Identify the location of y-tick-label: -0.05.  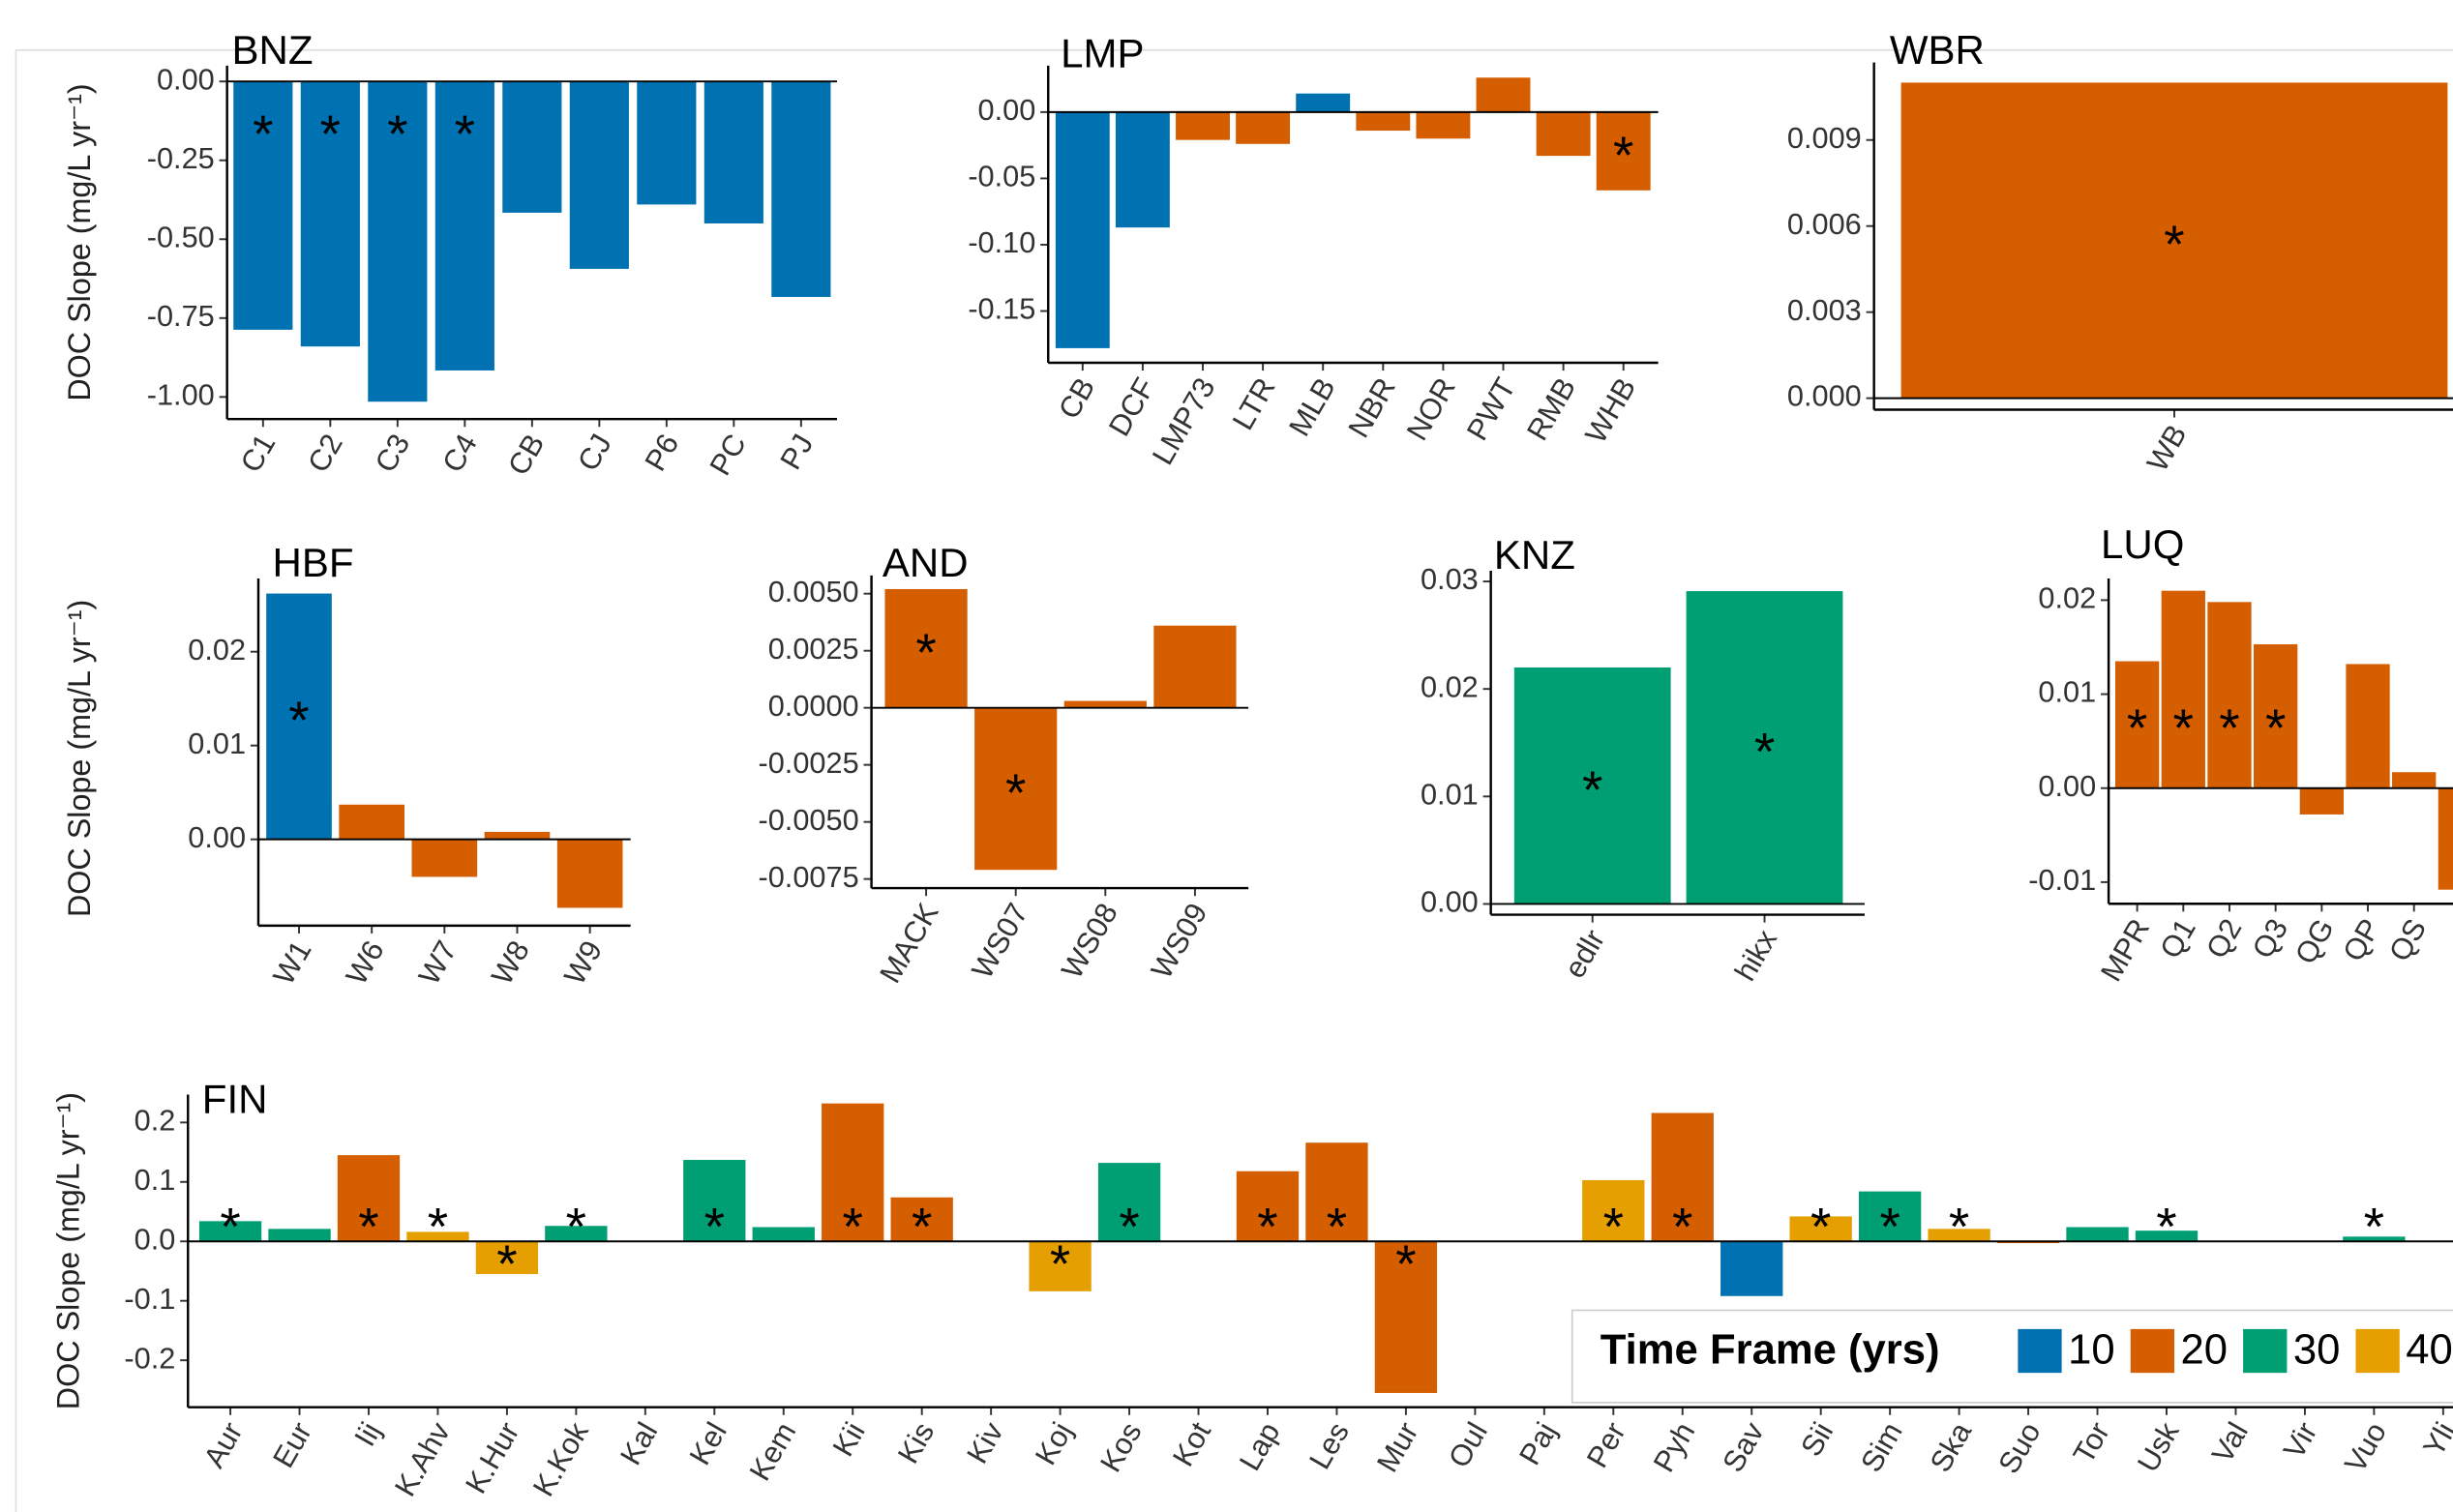
(1001, 177).